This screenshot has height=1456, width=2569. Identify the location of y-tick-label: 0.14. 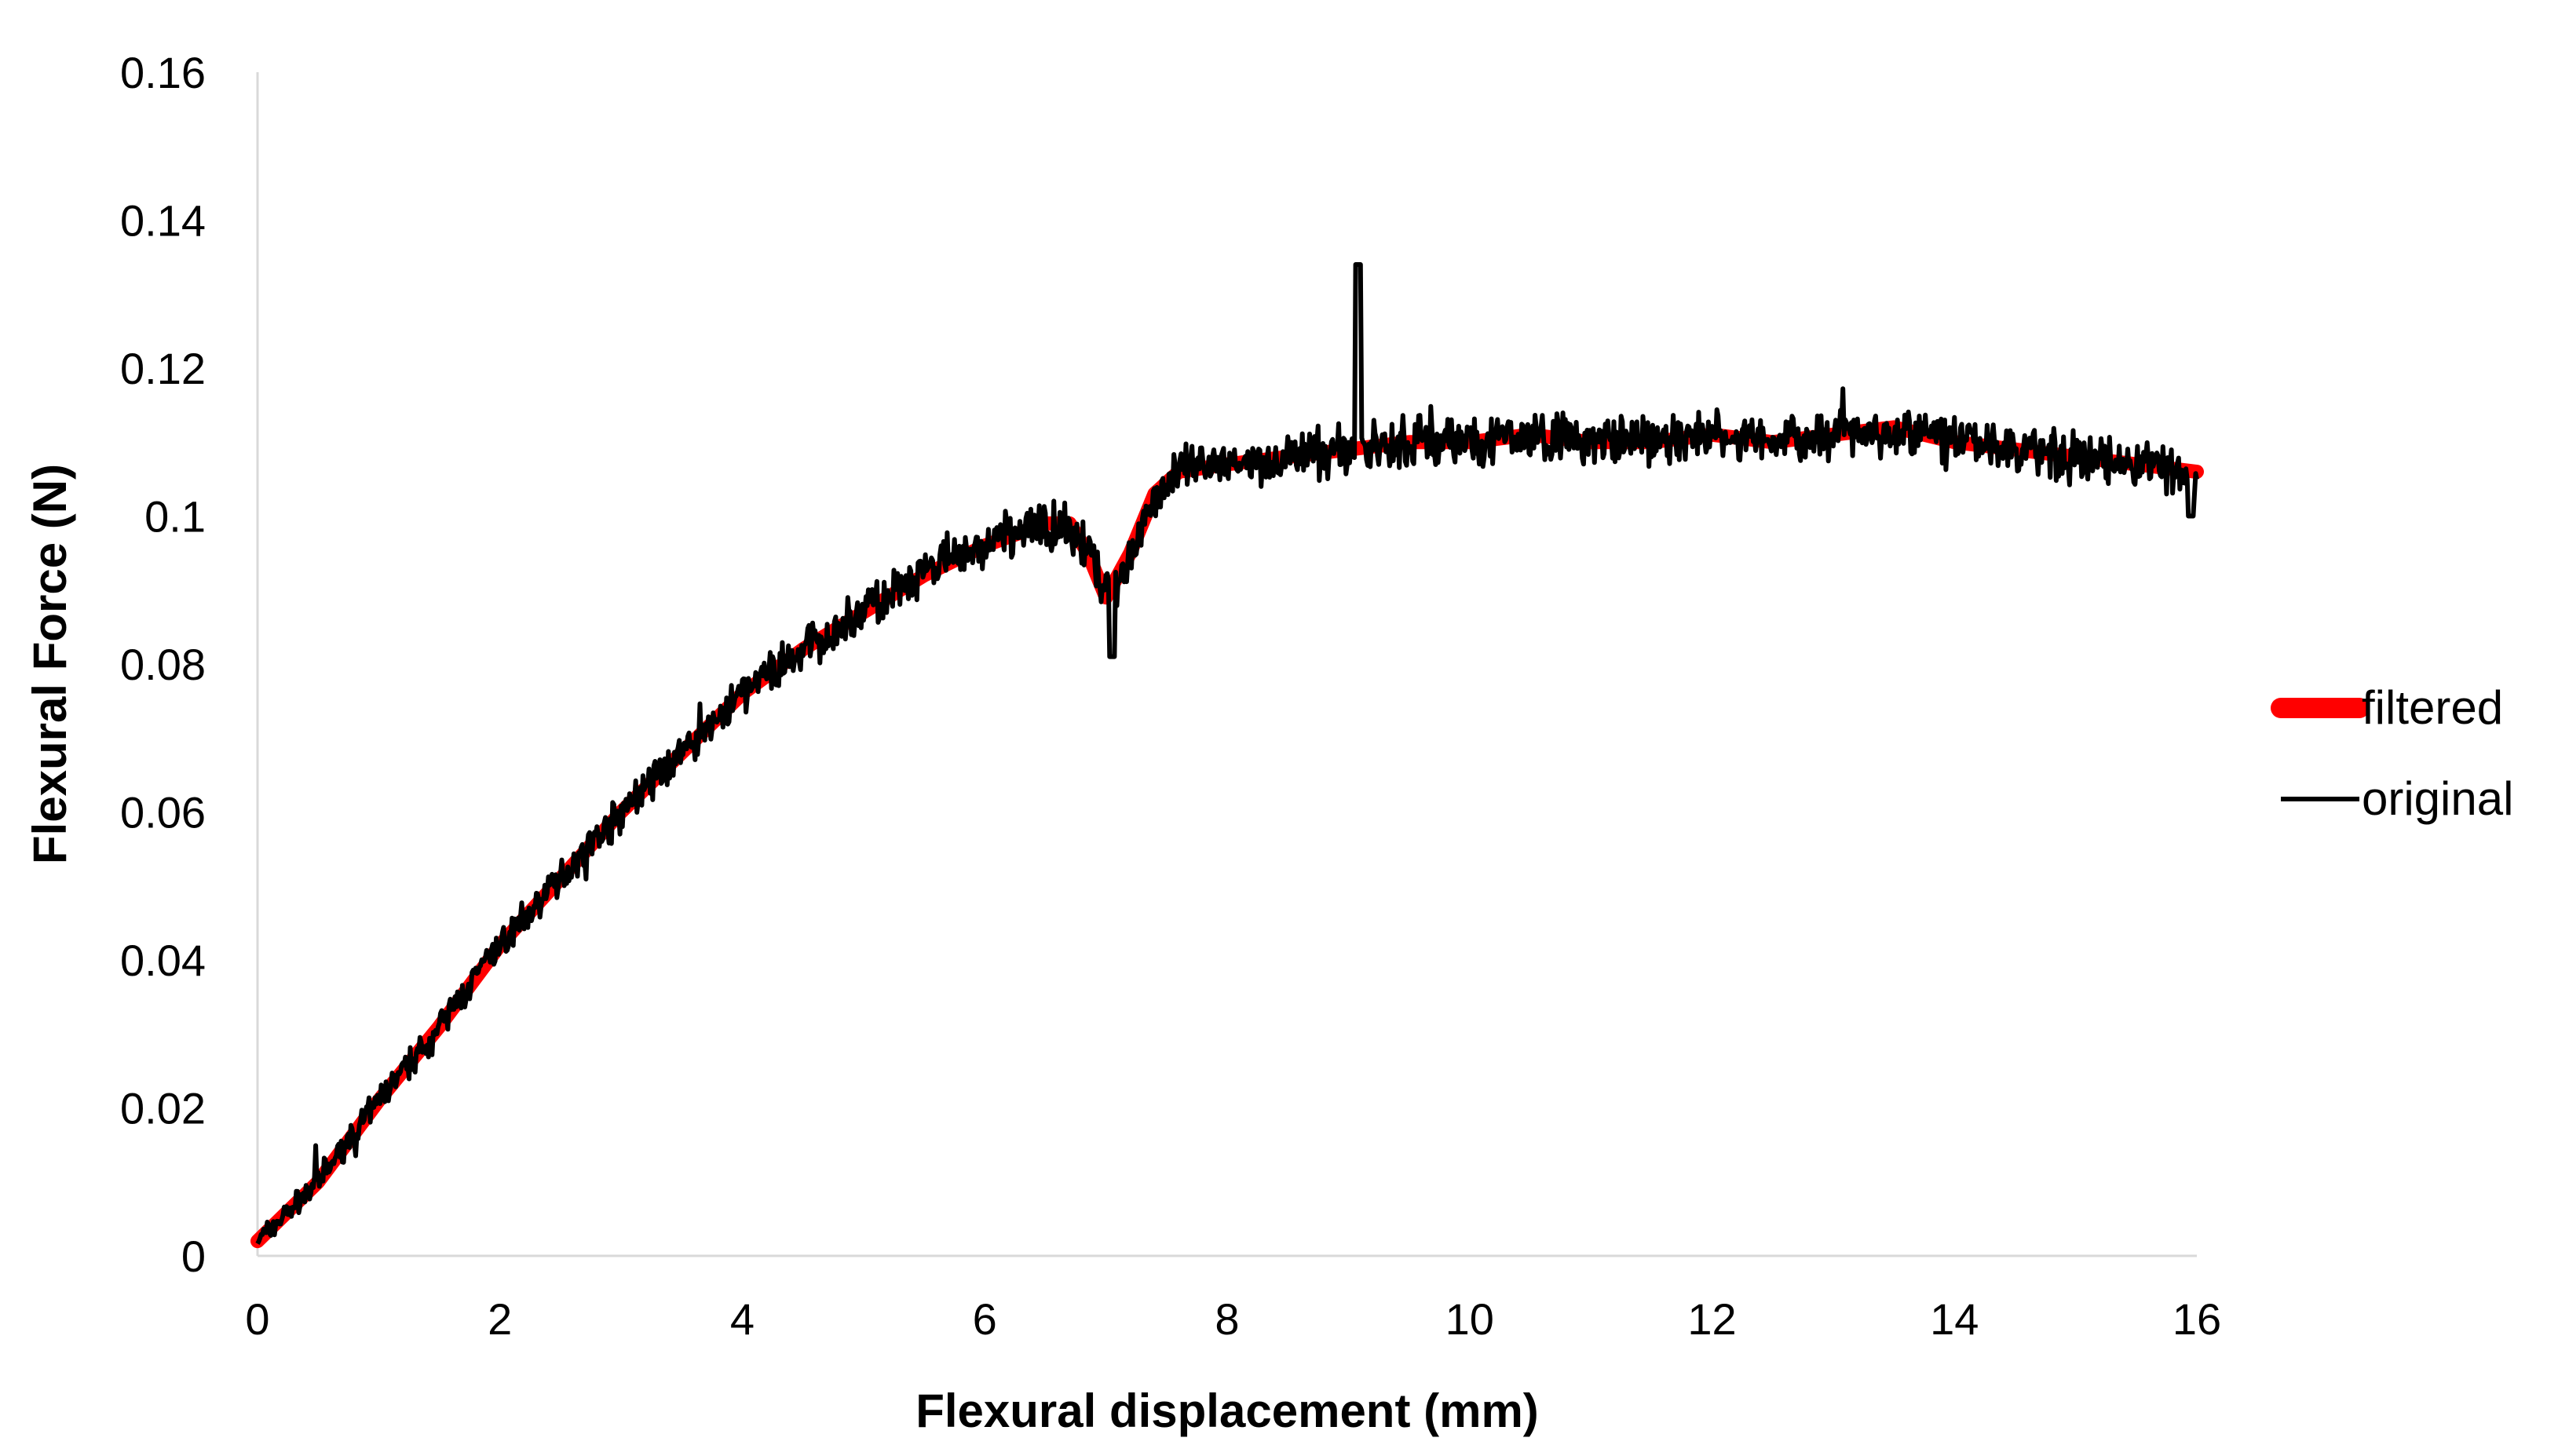
(163, 221).